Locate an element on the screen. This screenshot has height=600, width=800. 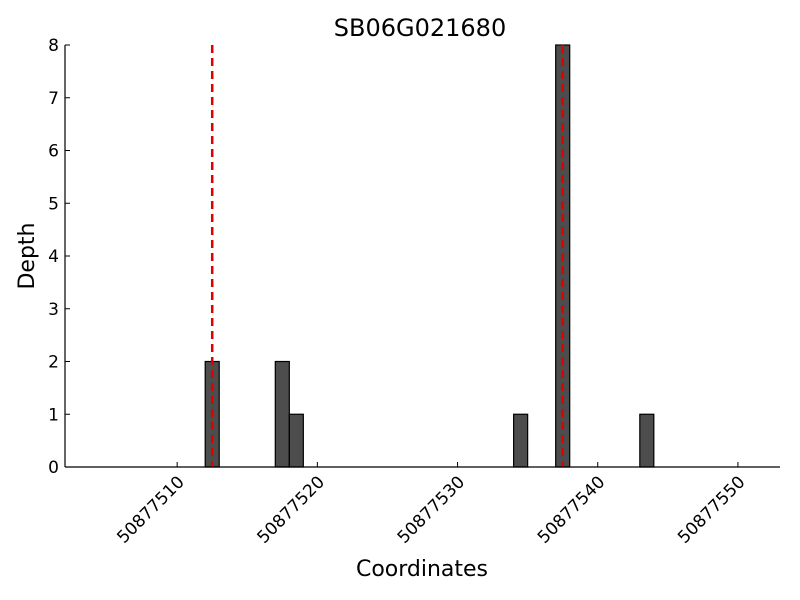
y-tick-label: 0 is located at coordinates (53, 468).